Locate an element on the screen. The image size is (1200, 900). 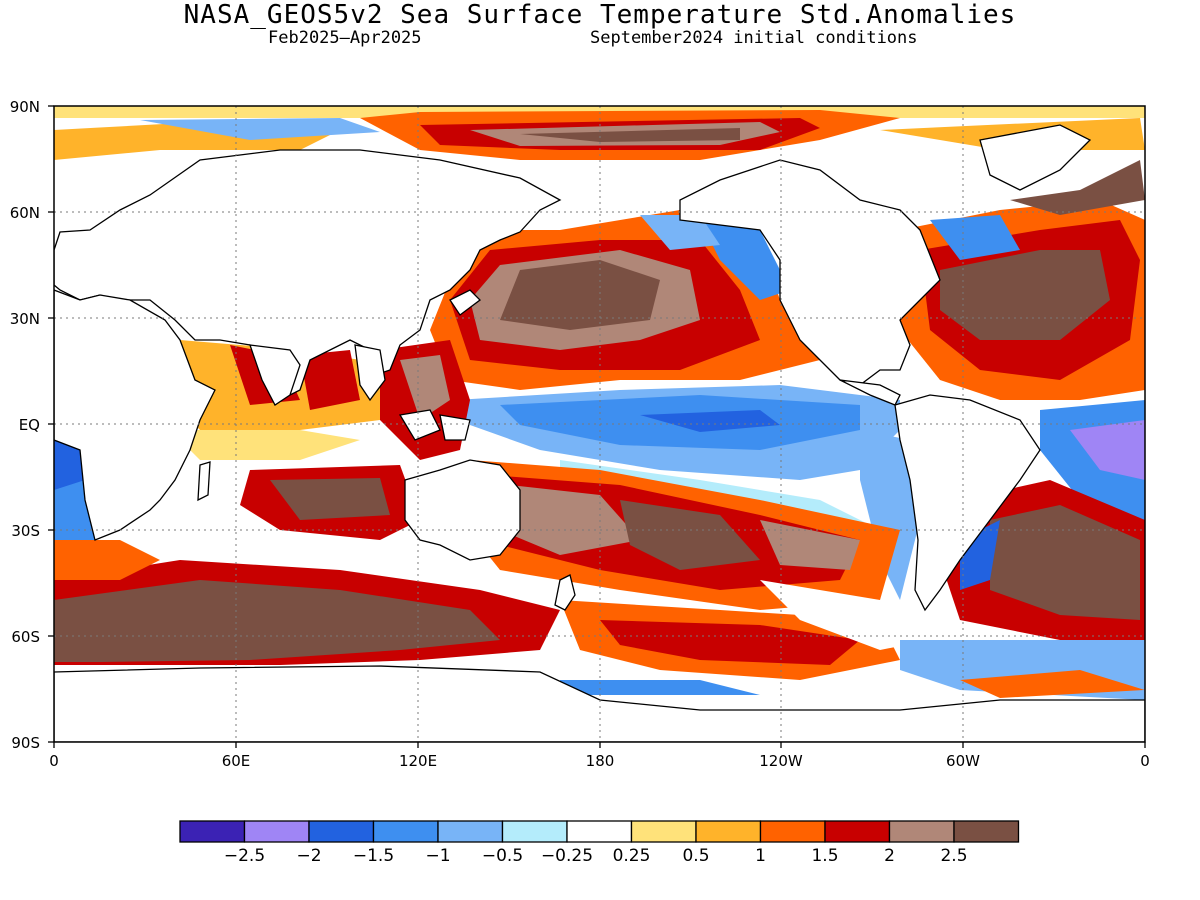
color-legend-tick-label: −2 is located at coordinates (308, 856).